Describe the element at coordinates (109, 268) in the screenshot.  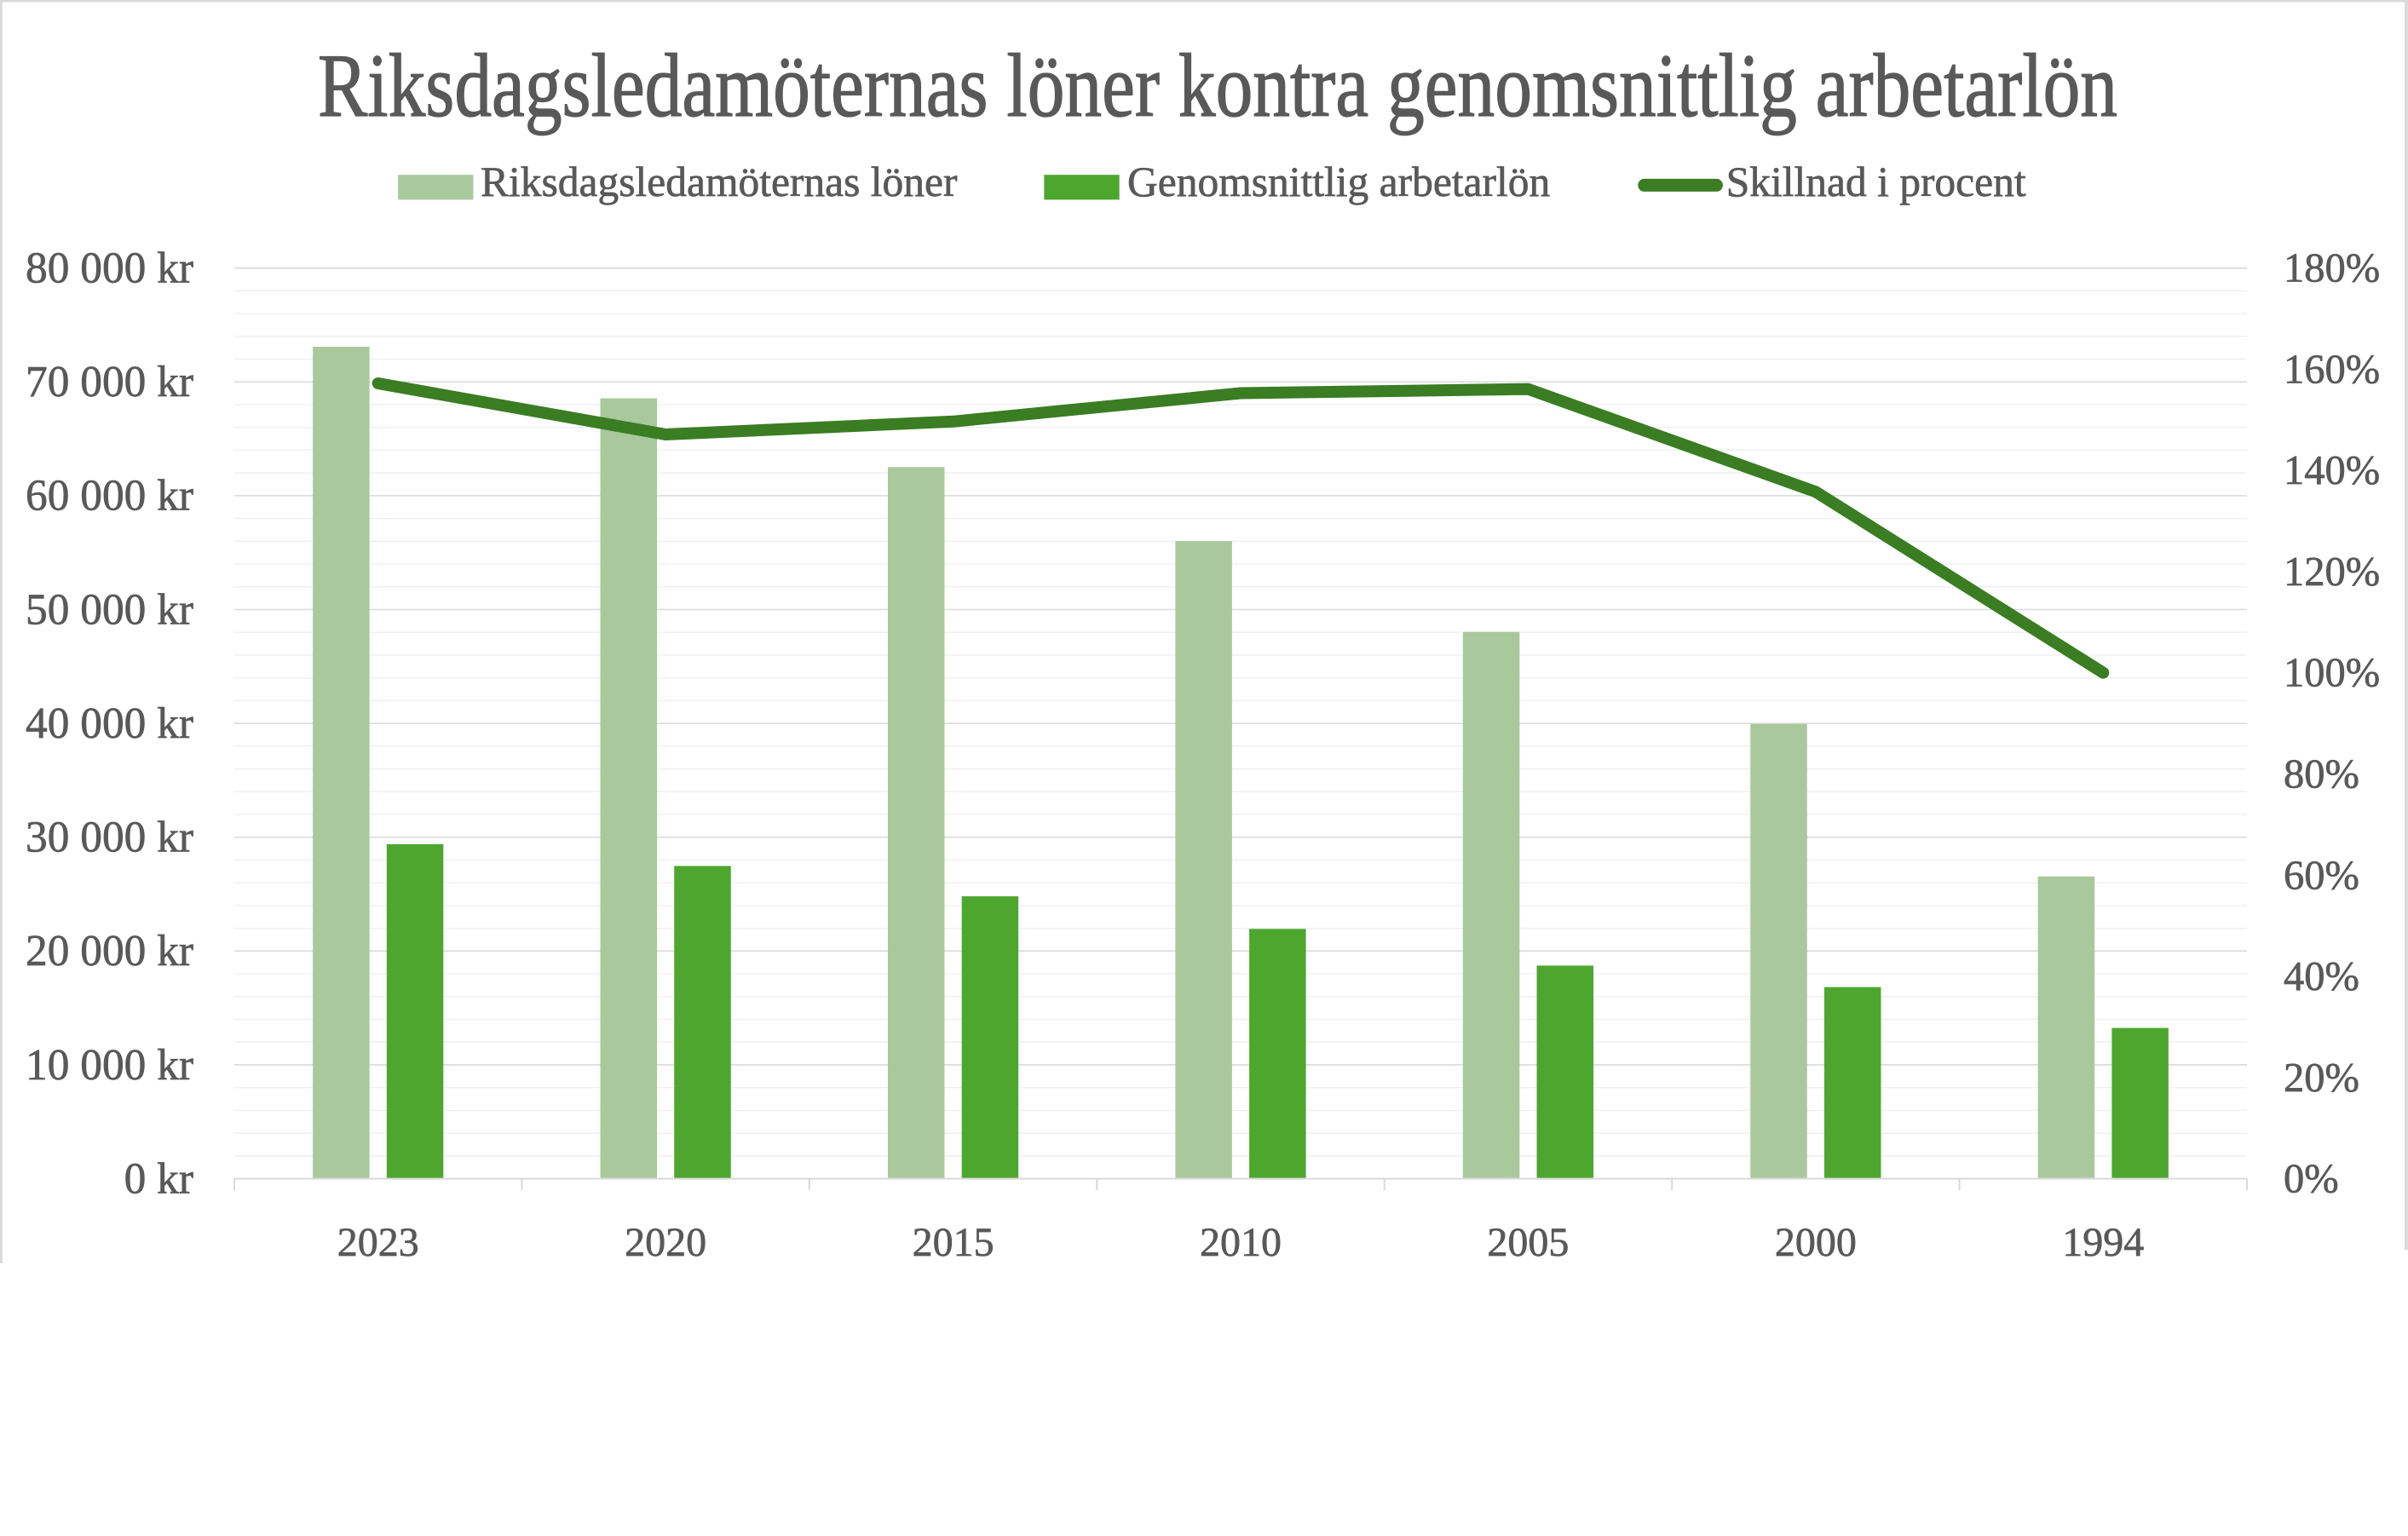
I see `svg-text: 80 000 kr` at that location.